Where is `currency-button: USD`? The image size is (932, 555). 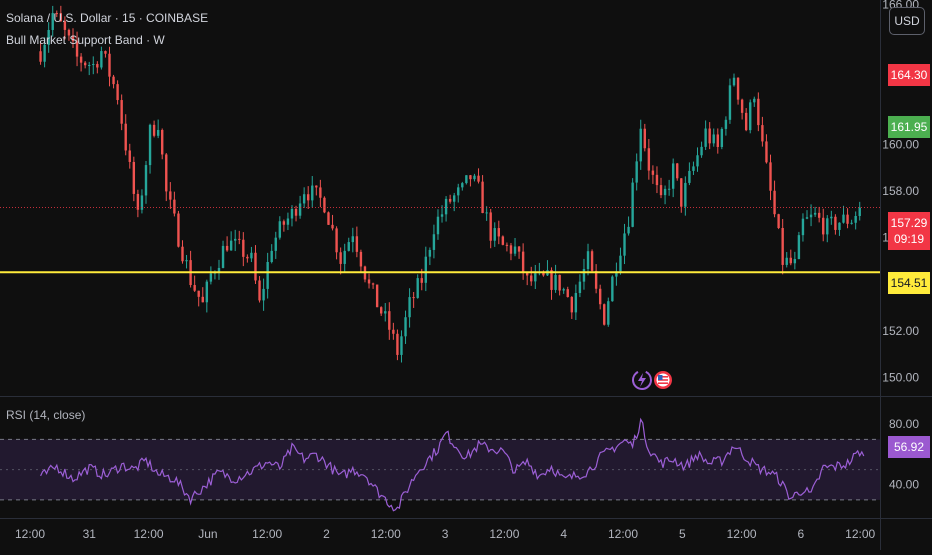 currency-button: USD is located at coordinates (907, 21).